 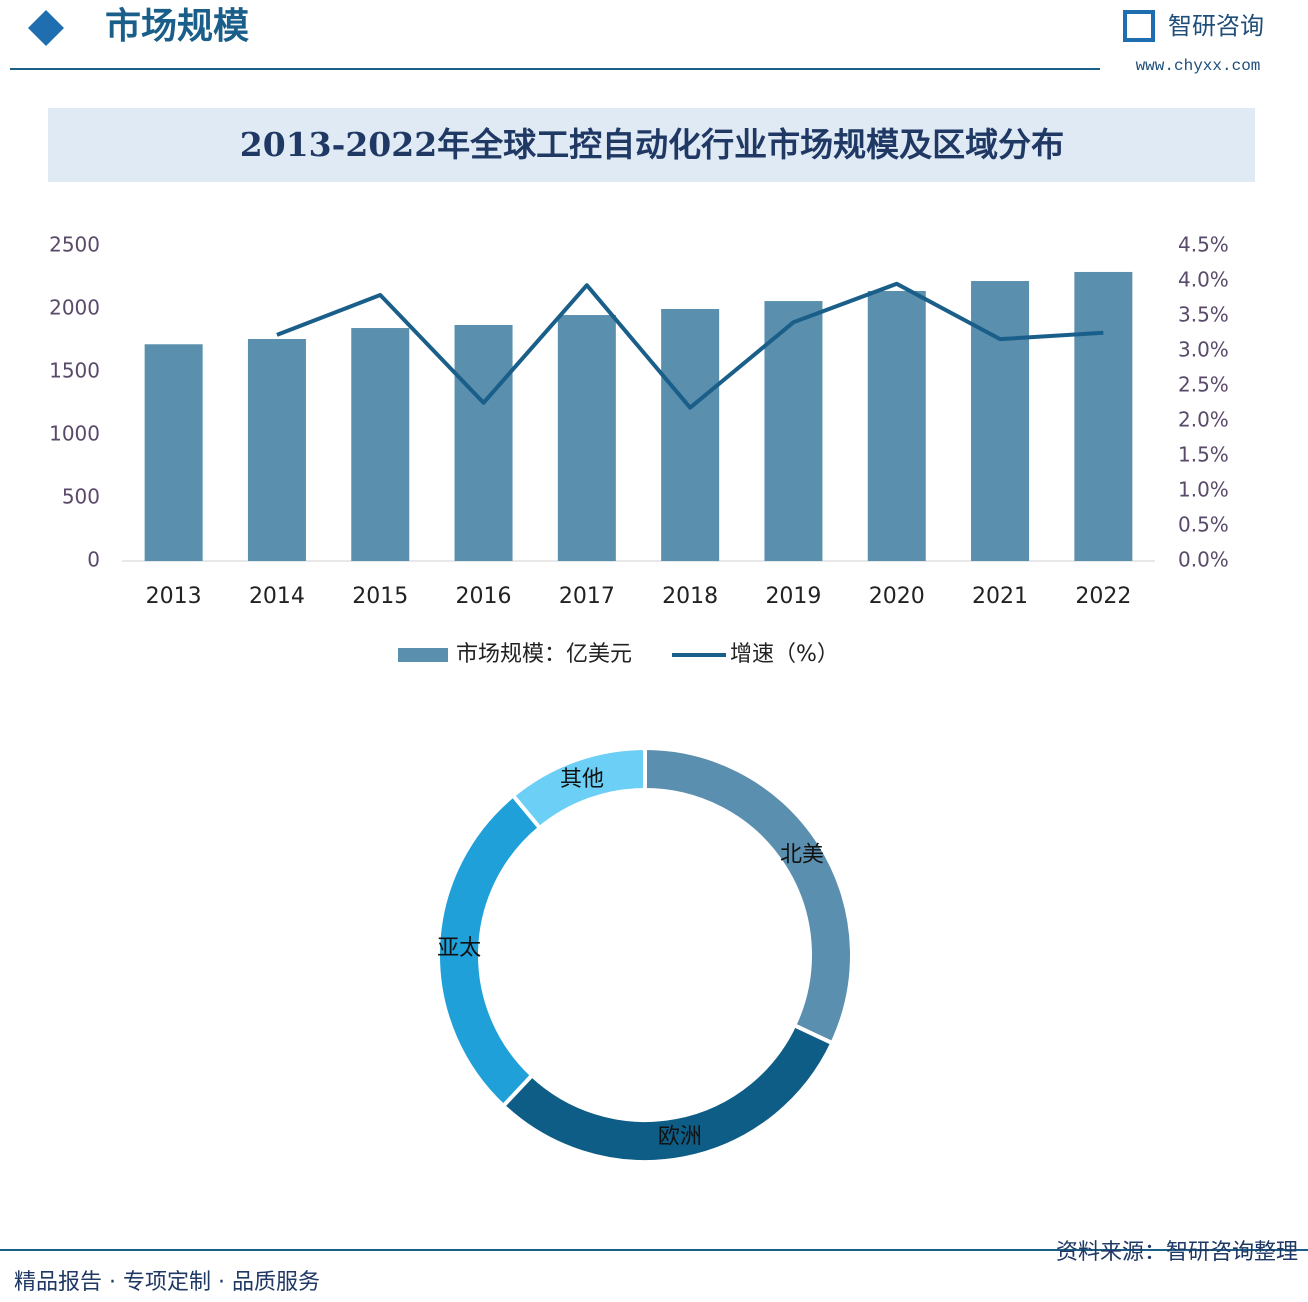 I want to click on y2-tick-label: 4.0%, so click(x=1203, y=280).